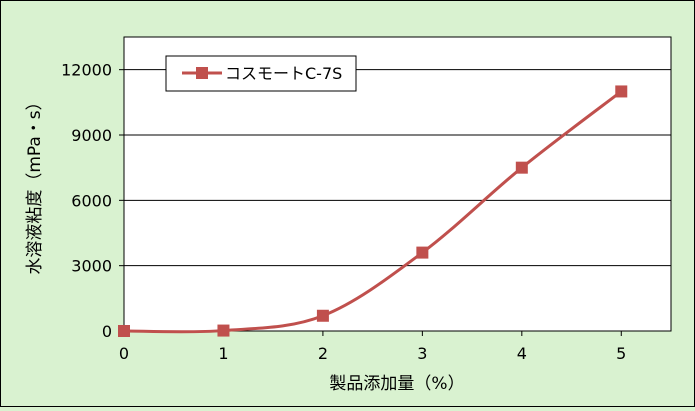 Image resolution: width=695 pixels, height=411 pixels. I want to click on x-axis-ticks: 0 1 2 3 4 5, so click(372, 347).